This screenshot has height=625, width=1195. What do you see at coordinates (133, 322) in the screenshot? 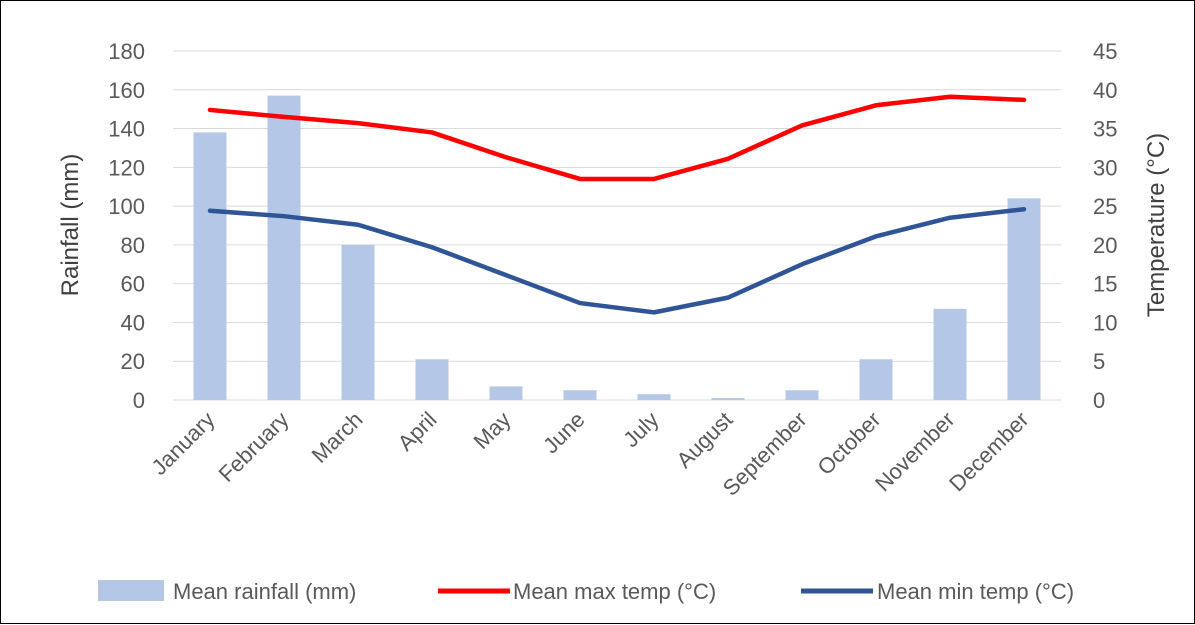
I see `left-tick-label: 40` at bounding box center [133, 322].